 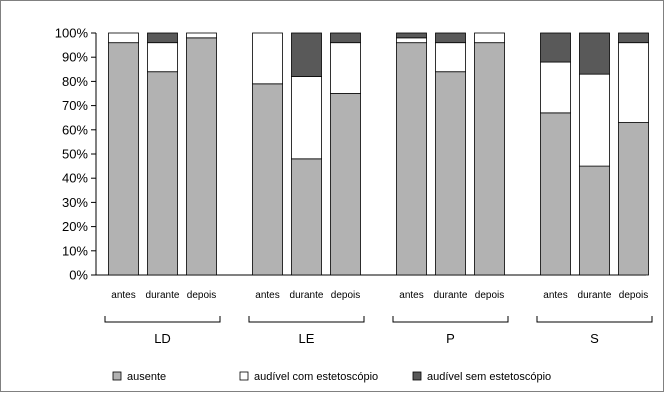 I want to click on y-tick-label: 50%, so click(x=75, y=154).